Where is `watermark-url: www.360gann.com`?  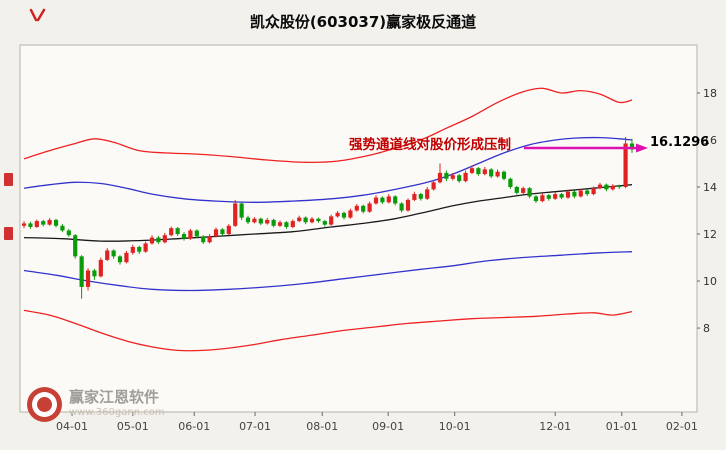 watermark-url: www.360gann.com is located at coordinates (117, 413).